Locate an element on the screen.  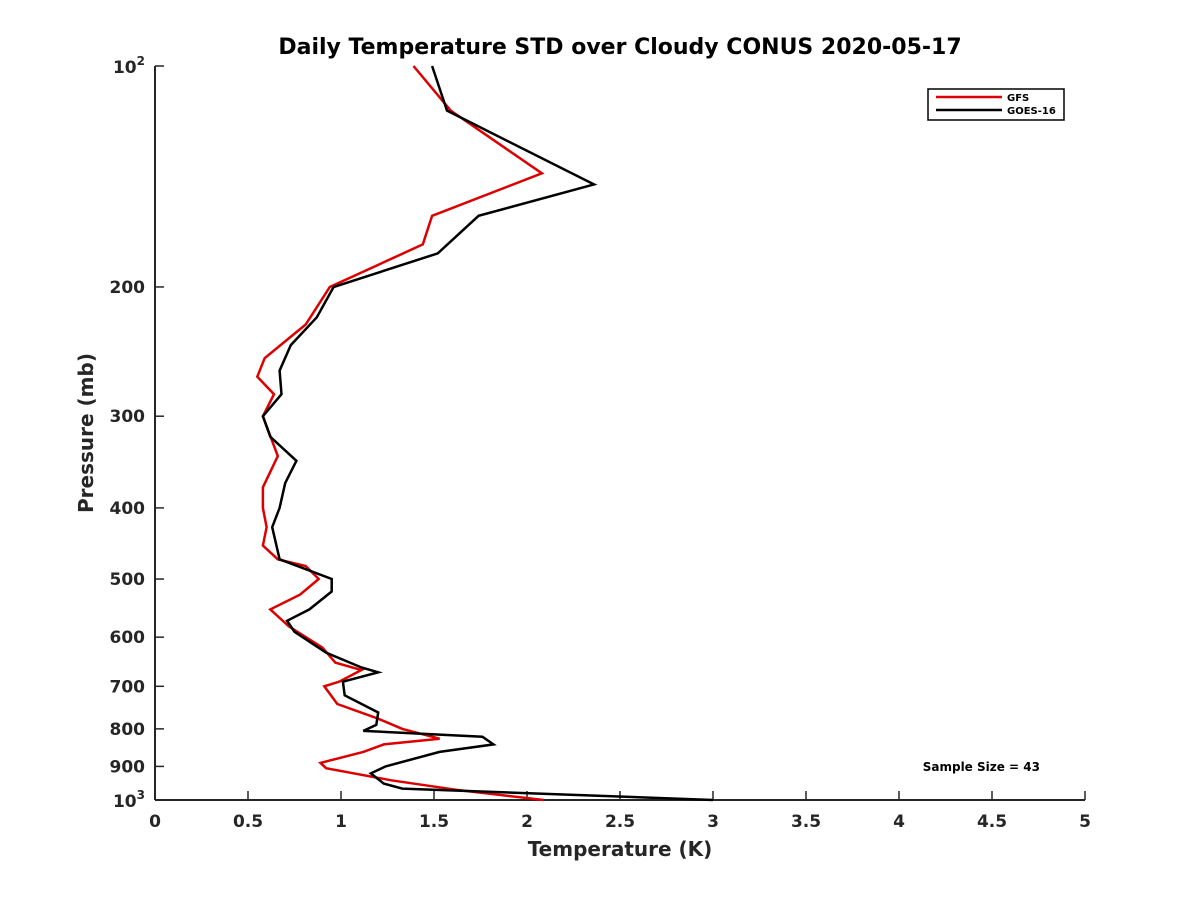
y-tick-label: 10² is located at coordinates (129, 66).